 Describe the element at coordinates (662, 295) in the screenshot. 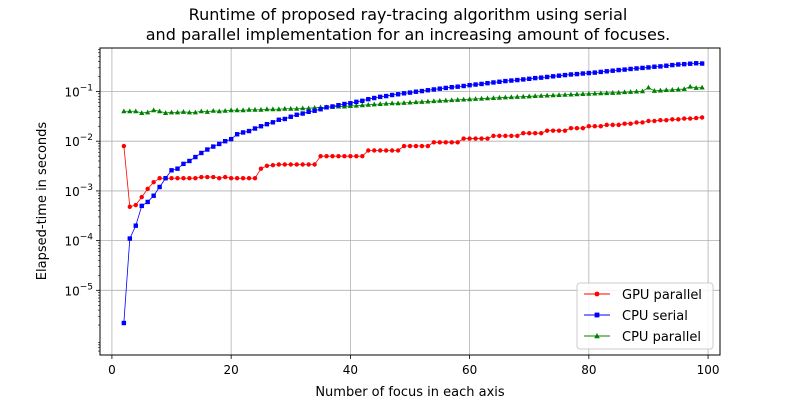

I see `legend-label: GPU parallel` at that location.